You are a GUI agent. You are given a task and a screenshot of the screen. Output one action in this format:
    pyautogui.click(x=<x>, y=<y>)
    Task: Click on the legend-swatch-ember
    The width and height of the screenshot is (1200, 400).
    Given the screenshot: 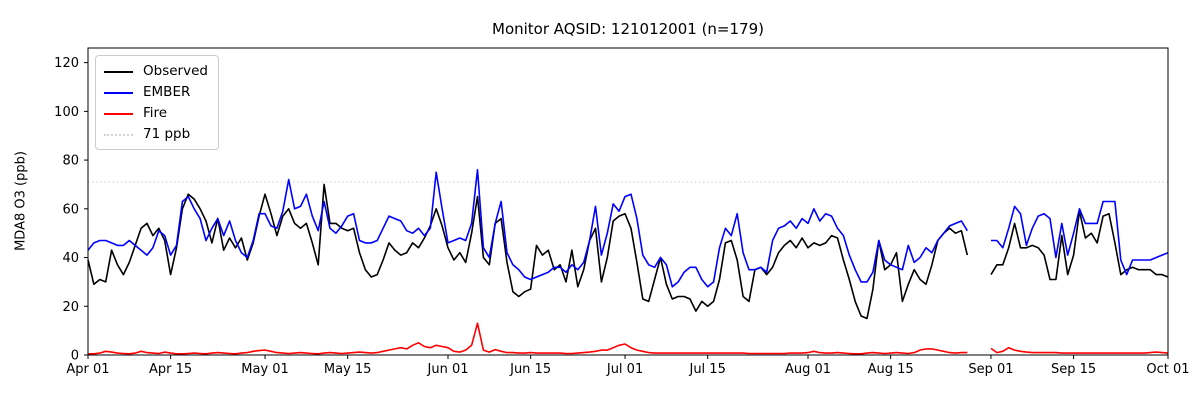 What is the action you would take?
    pyautogui.click(x=118, y=92)
    